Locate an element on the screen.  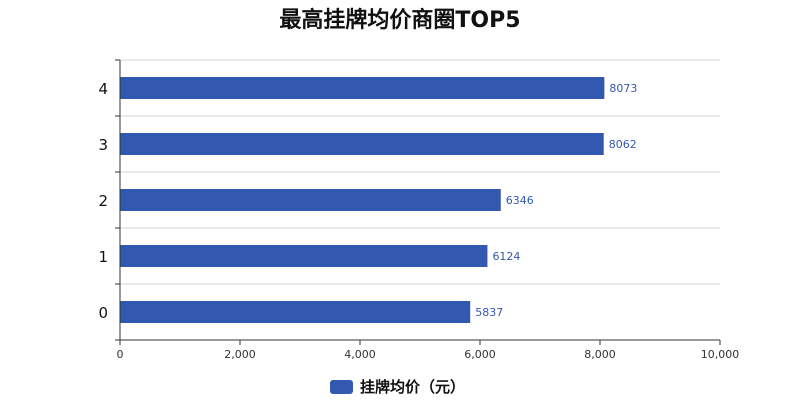
data-labels: 5837 6124 6346 8062 8073 is located at coordinates (556, 200).